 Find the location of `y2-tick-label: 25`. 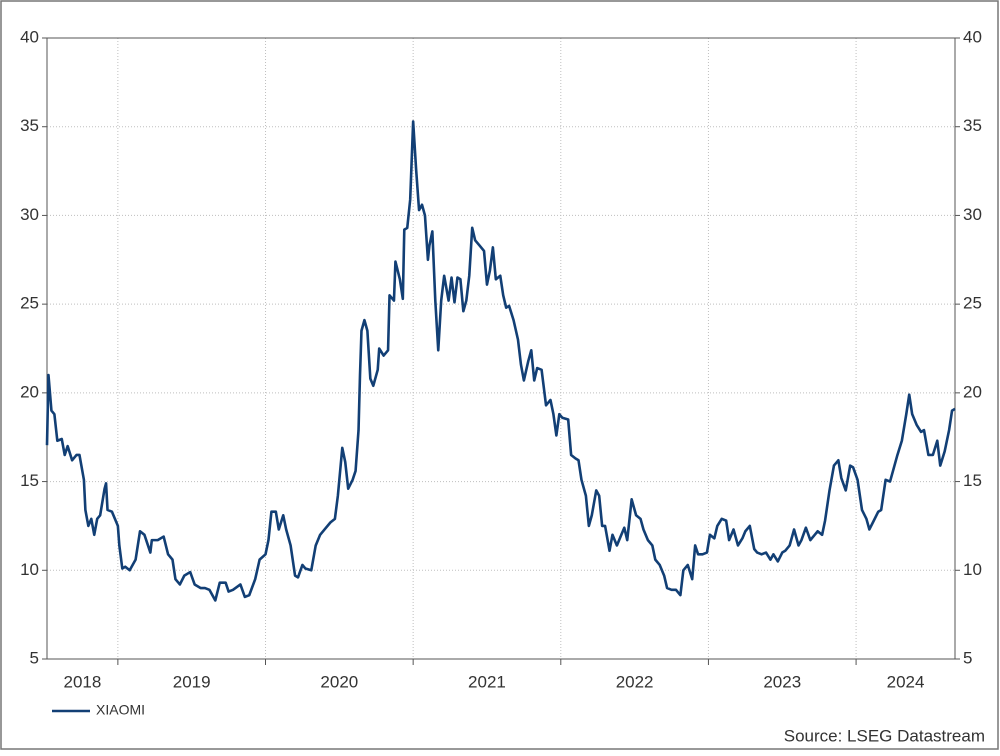

y2-tick-label: 25 is located at coordinates (972, 303).